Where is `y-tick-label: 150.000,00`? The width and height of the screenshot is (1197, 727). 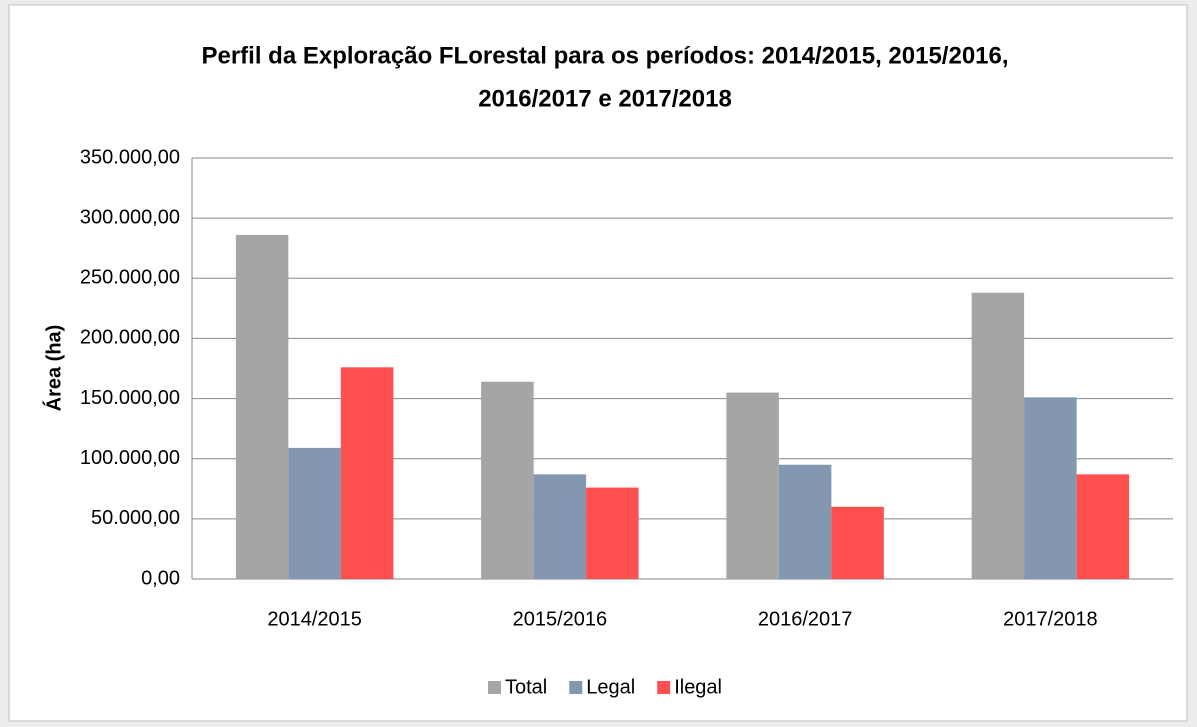 y-tick-label: 150.000,00 is located at coordinates (130, 398).